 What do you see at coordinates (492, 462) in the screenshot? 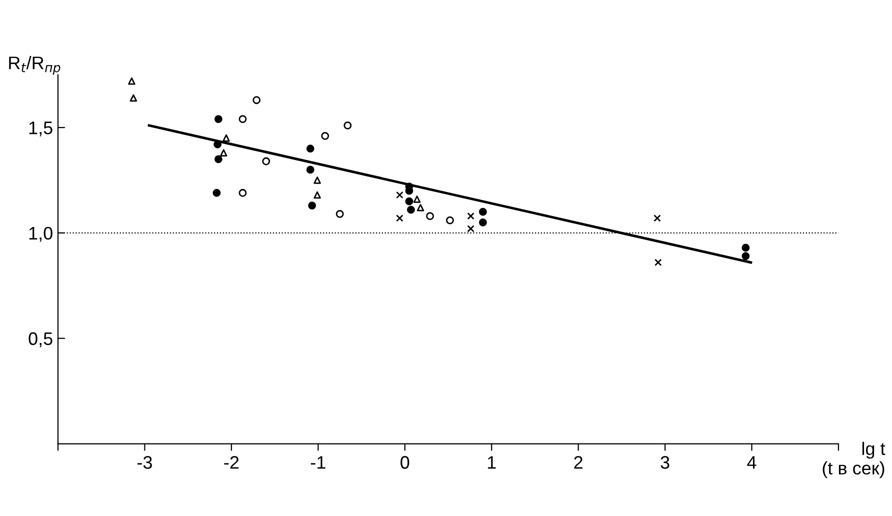
I see `x-tick-label: 1` at bounding box center [492, 462].